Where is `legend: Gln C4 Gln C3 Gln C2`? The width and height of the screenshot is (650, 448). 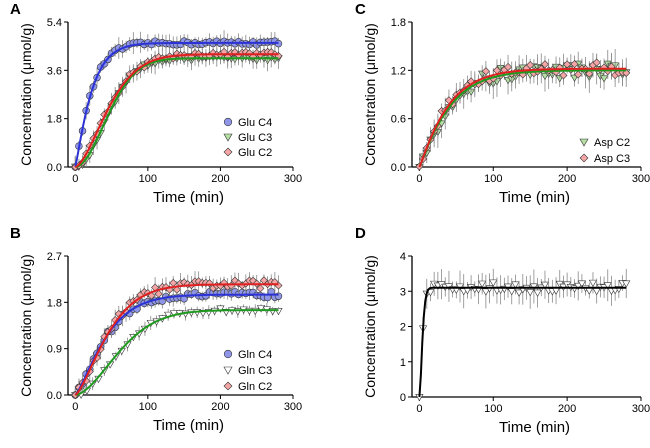 legend: Gln C4 Gln C3 Gln C2 is located at coordinates (247, 371).